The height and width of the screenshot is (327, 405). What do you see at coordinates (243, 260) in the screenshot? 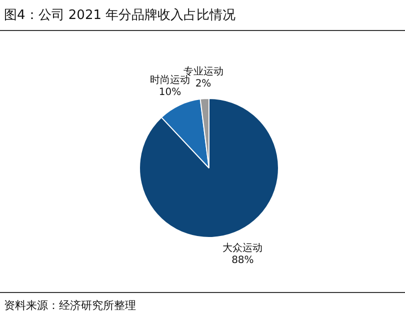
I see `data-label: 88%` at bounding box center [243, 260].